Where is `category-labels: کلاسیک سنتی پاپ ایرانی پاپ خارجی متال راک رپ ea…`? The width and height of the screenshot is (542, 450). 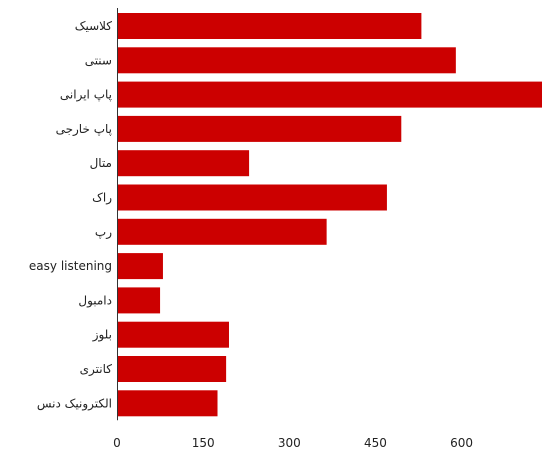 category-labels: کلاسیک سنتی پاپ ایرانی پاپ خارجی متال راک رپ ea… is located at coordinates (70, 215).